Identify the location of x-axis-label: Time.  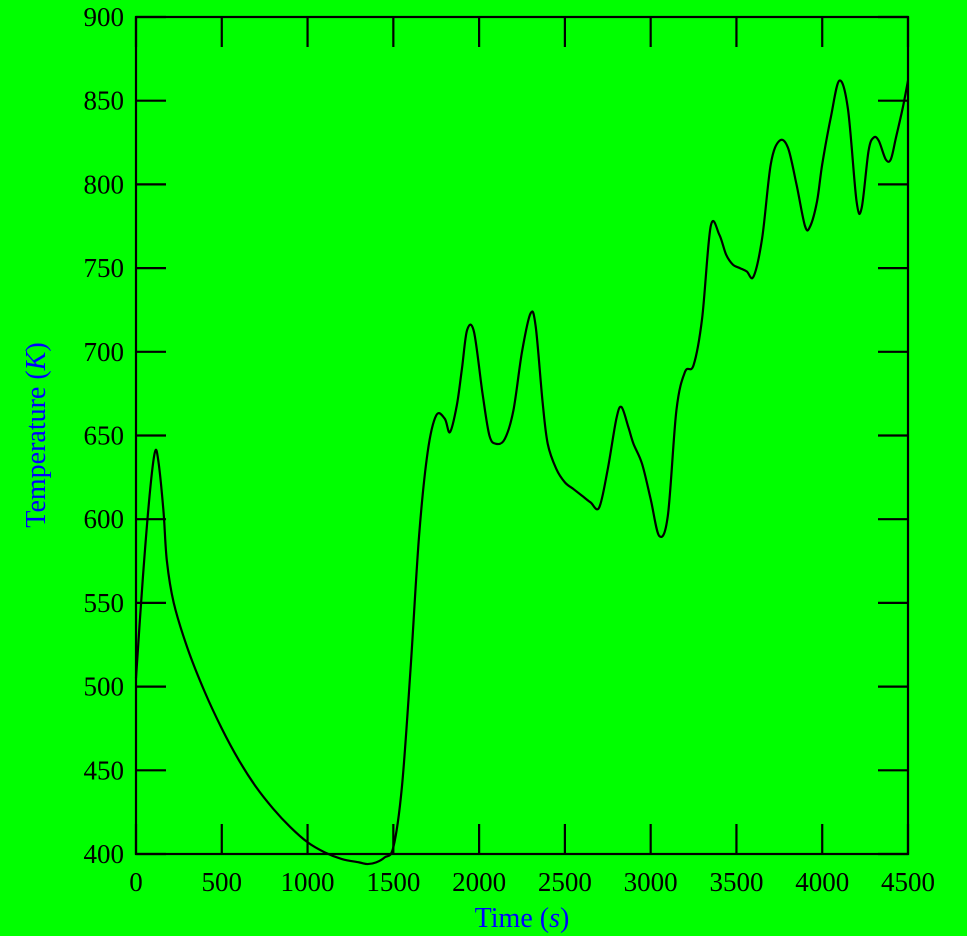
(504, 918).